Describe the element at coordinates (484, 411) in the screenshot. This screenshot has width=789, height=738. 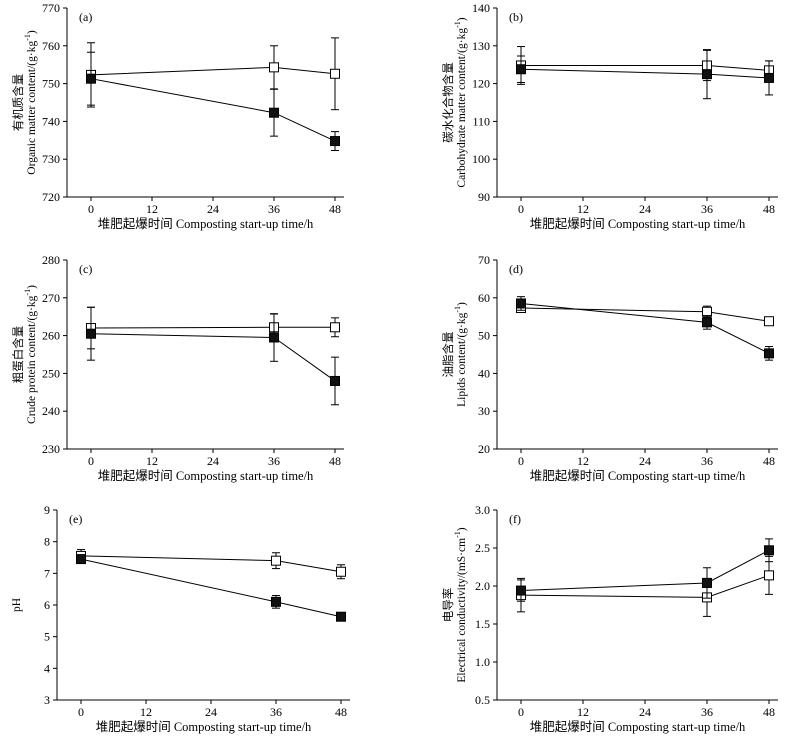
I see `y-tick-label: 30` at that location.